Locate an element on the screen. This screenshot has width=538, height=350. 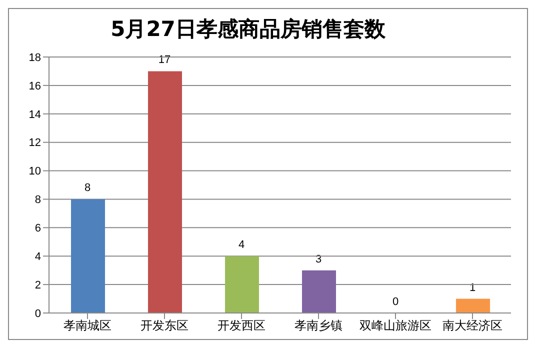
y-tick-label: 10 is located at coordinates (34, 172).